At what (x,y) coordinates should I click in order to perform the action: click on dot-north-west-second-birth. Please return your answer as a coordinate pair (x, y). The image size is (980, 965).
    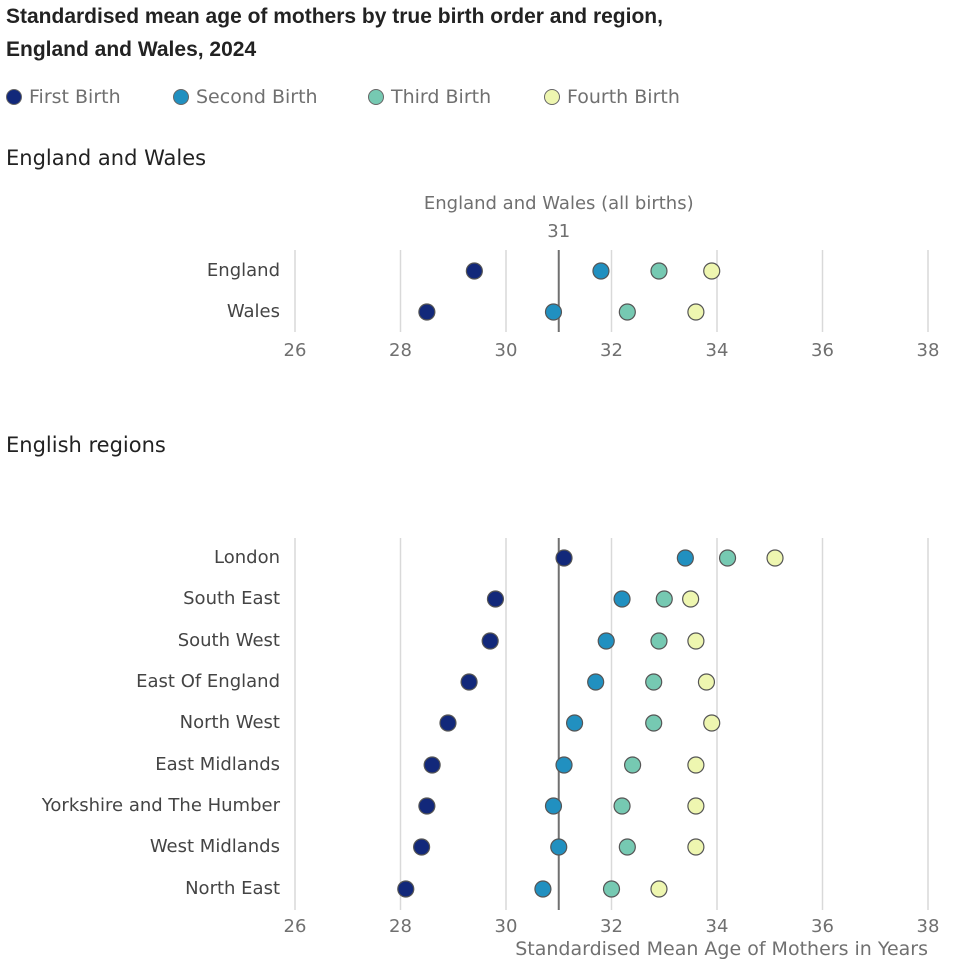
    Looking at the image, I should click on (574, 723).